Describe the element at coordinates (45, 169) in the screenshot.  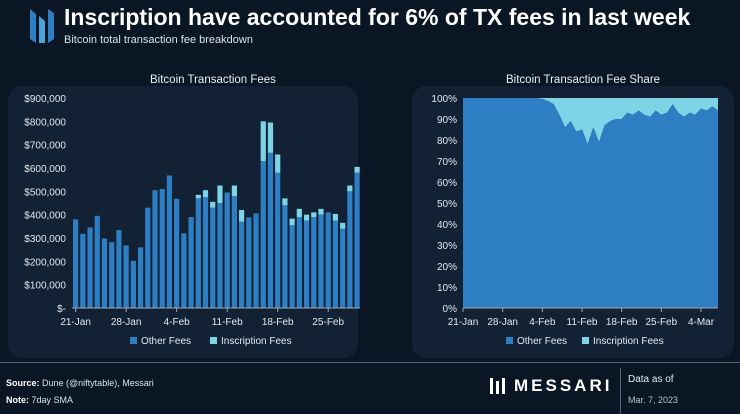
I see `y-tick-label: $600,000` at that location.